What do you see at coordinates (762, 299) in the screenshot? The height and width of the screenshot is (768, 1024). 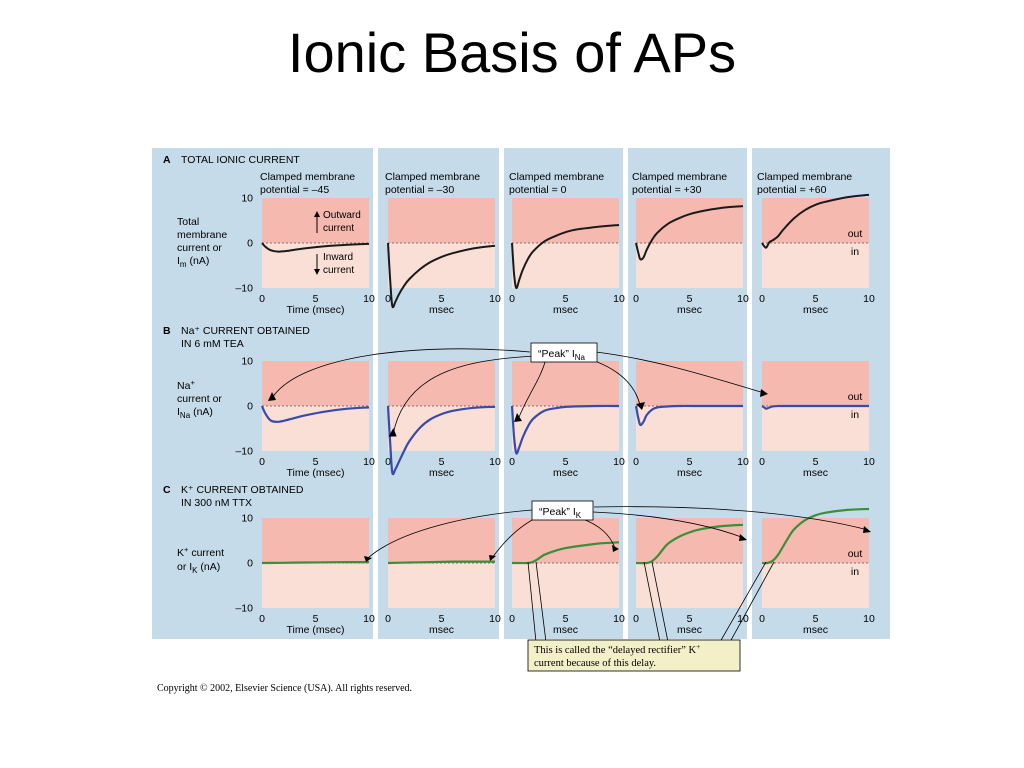 I see `row-a-col-4-xtick-label: 0` at bounding box center [762, 299].